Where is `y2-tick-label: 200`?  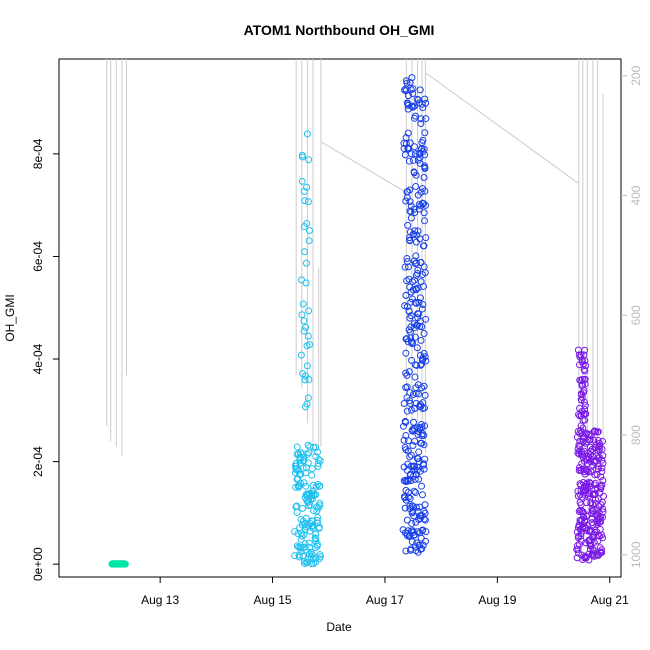
y2-tick-label: 200 is located at coordinates (636, 75).